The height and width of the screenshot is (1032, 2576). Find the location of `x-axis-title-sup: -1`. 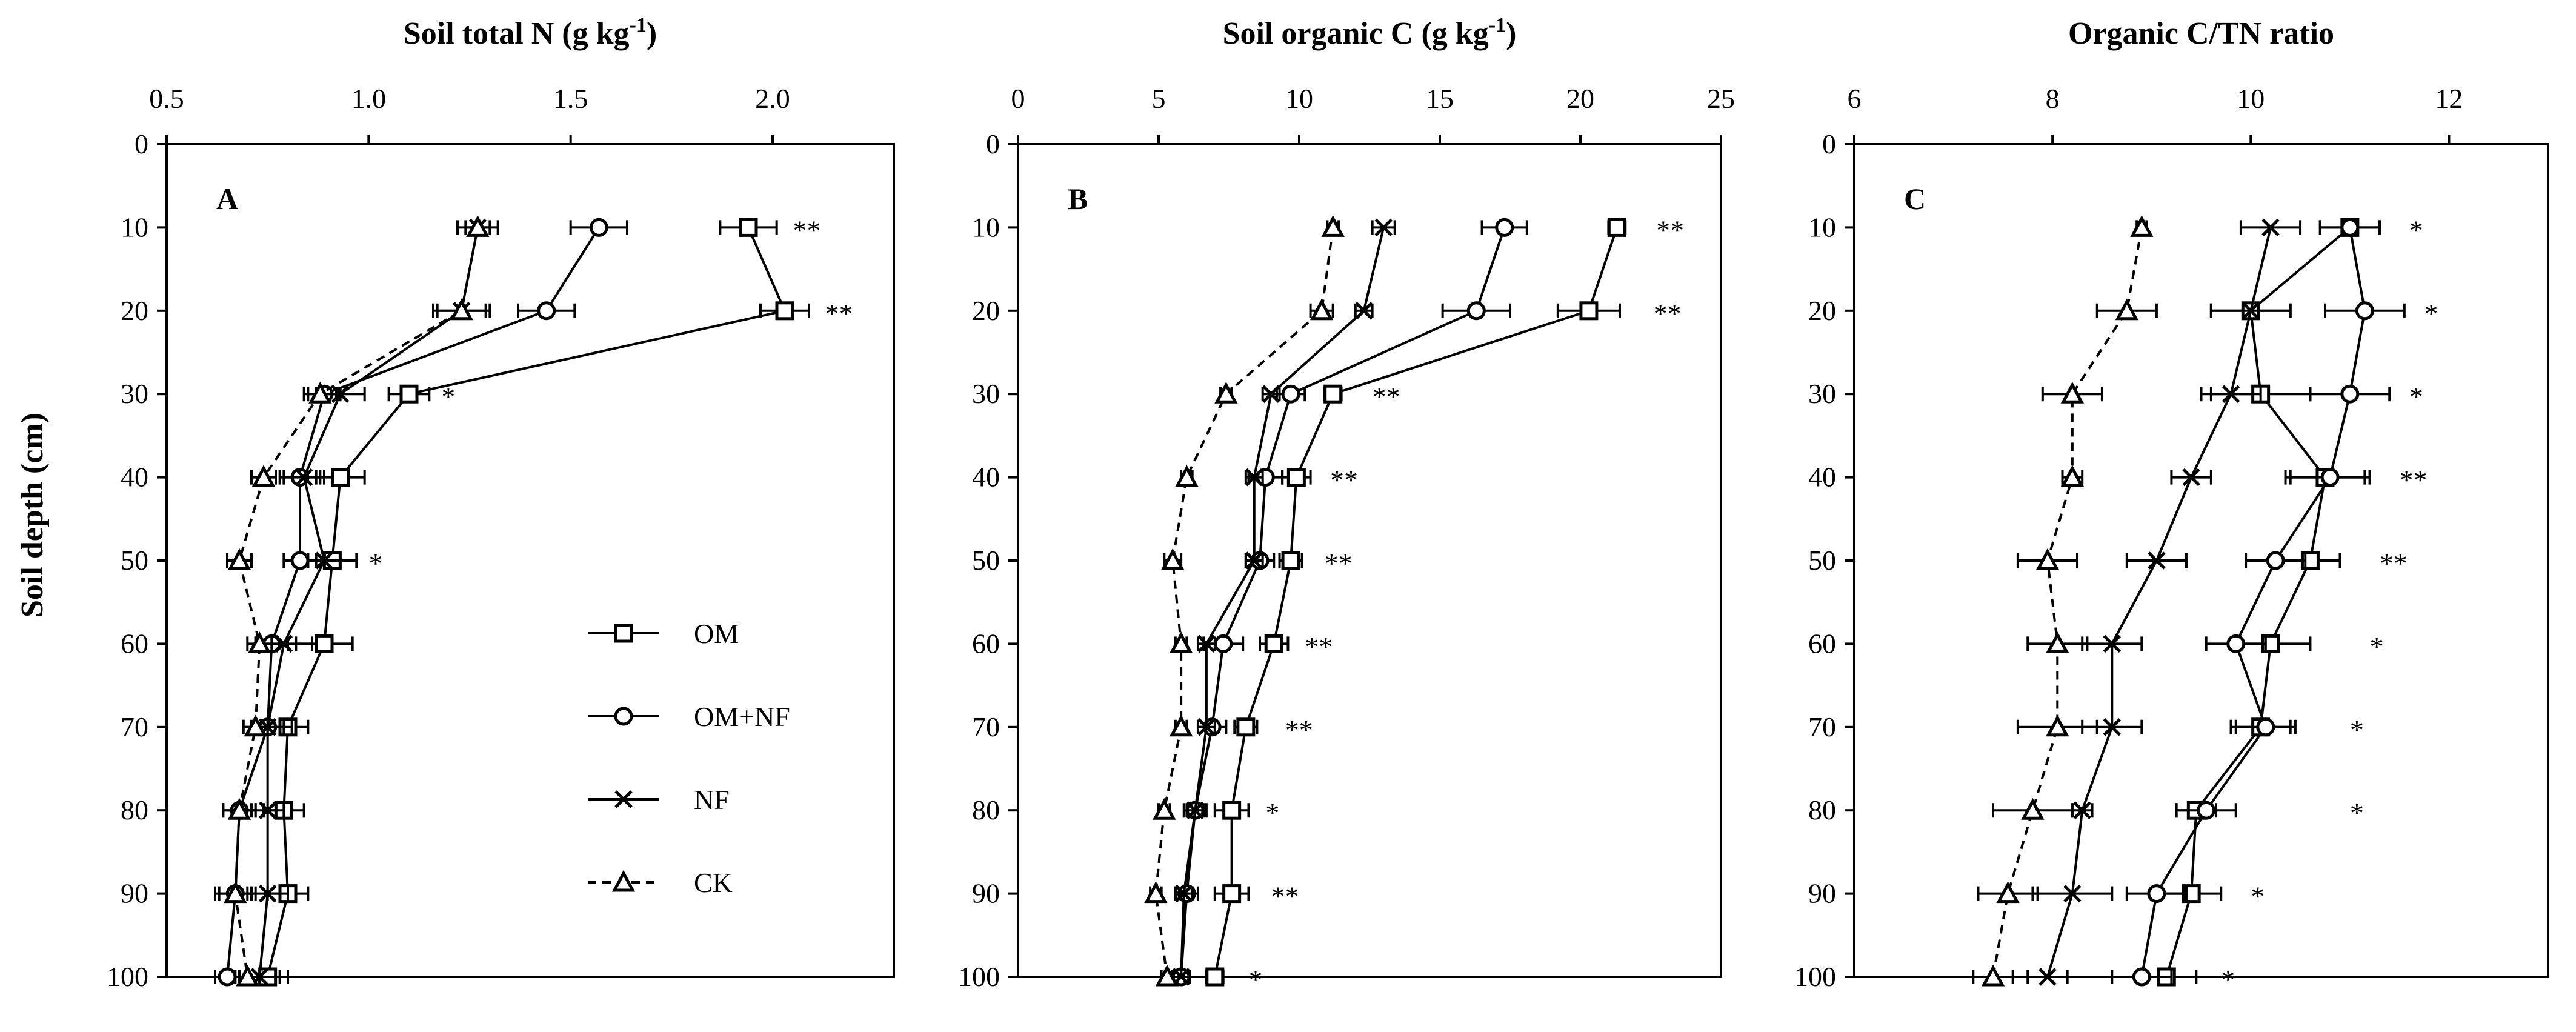

x-axis-title-sup: -1 is located at coordinates (1497, 25).